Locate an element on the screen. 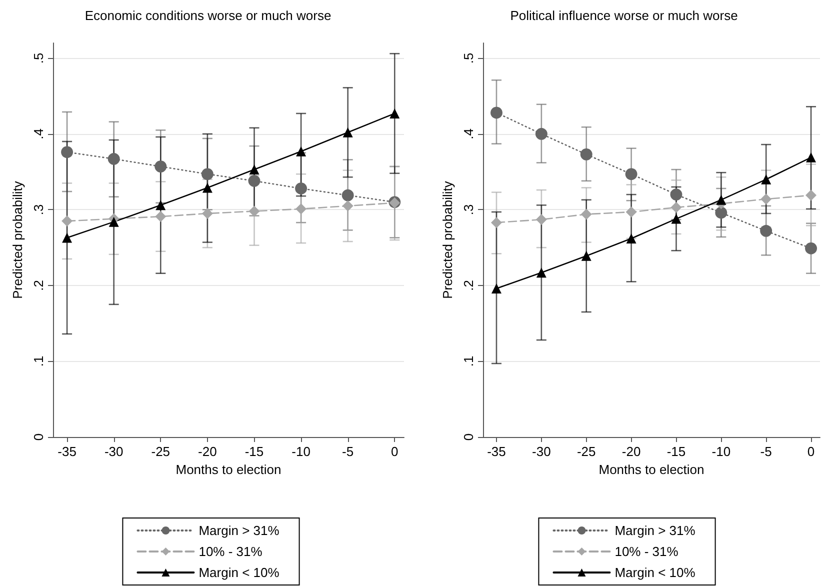  chart-title: Political influence worse or much worse is located at coordinates (624, 15).